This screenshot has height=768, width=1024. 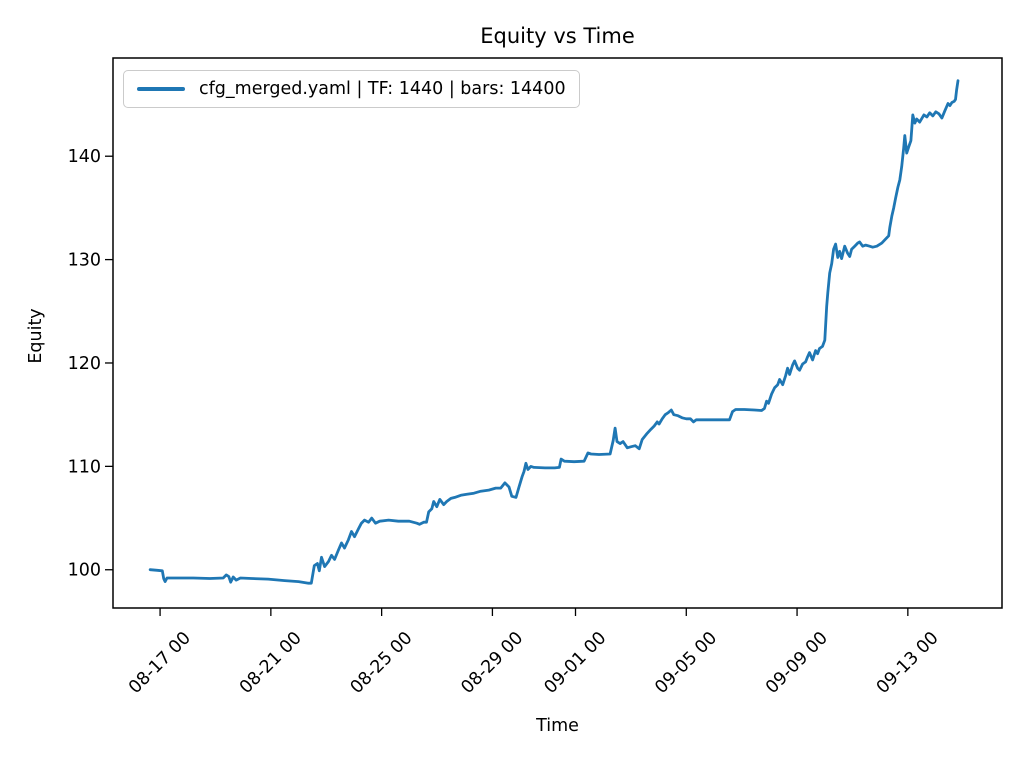 What do you see at coordinates (908, 663) in the screenshot?
I see `x-tick-label: 09-13 00` at bounding box center [908, 663].